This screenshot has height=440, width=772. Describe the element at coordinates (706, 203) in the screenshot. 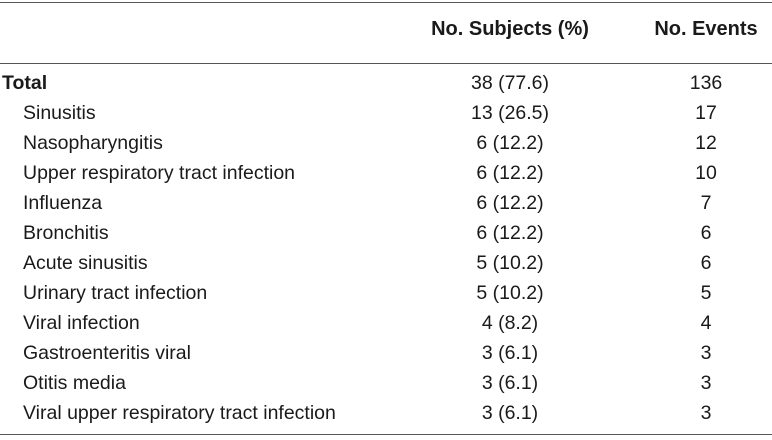

I see `row-events: 7` at that location.